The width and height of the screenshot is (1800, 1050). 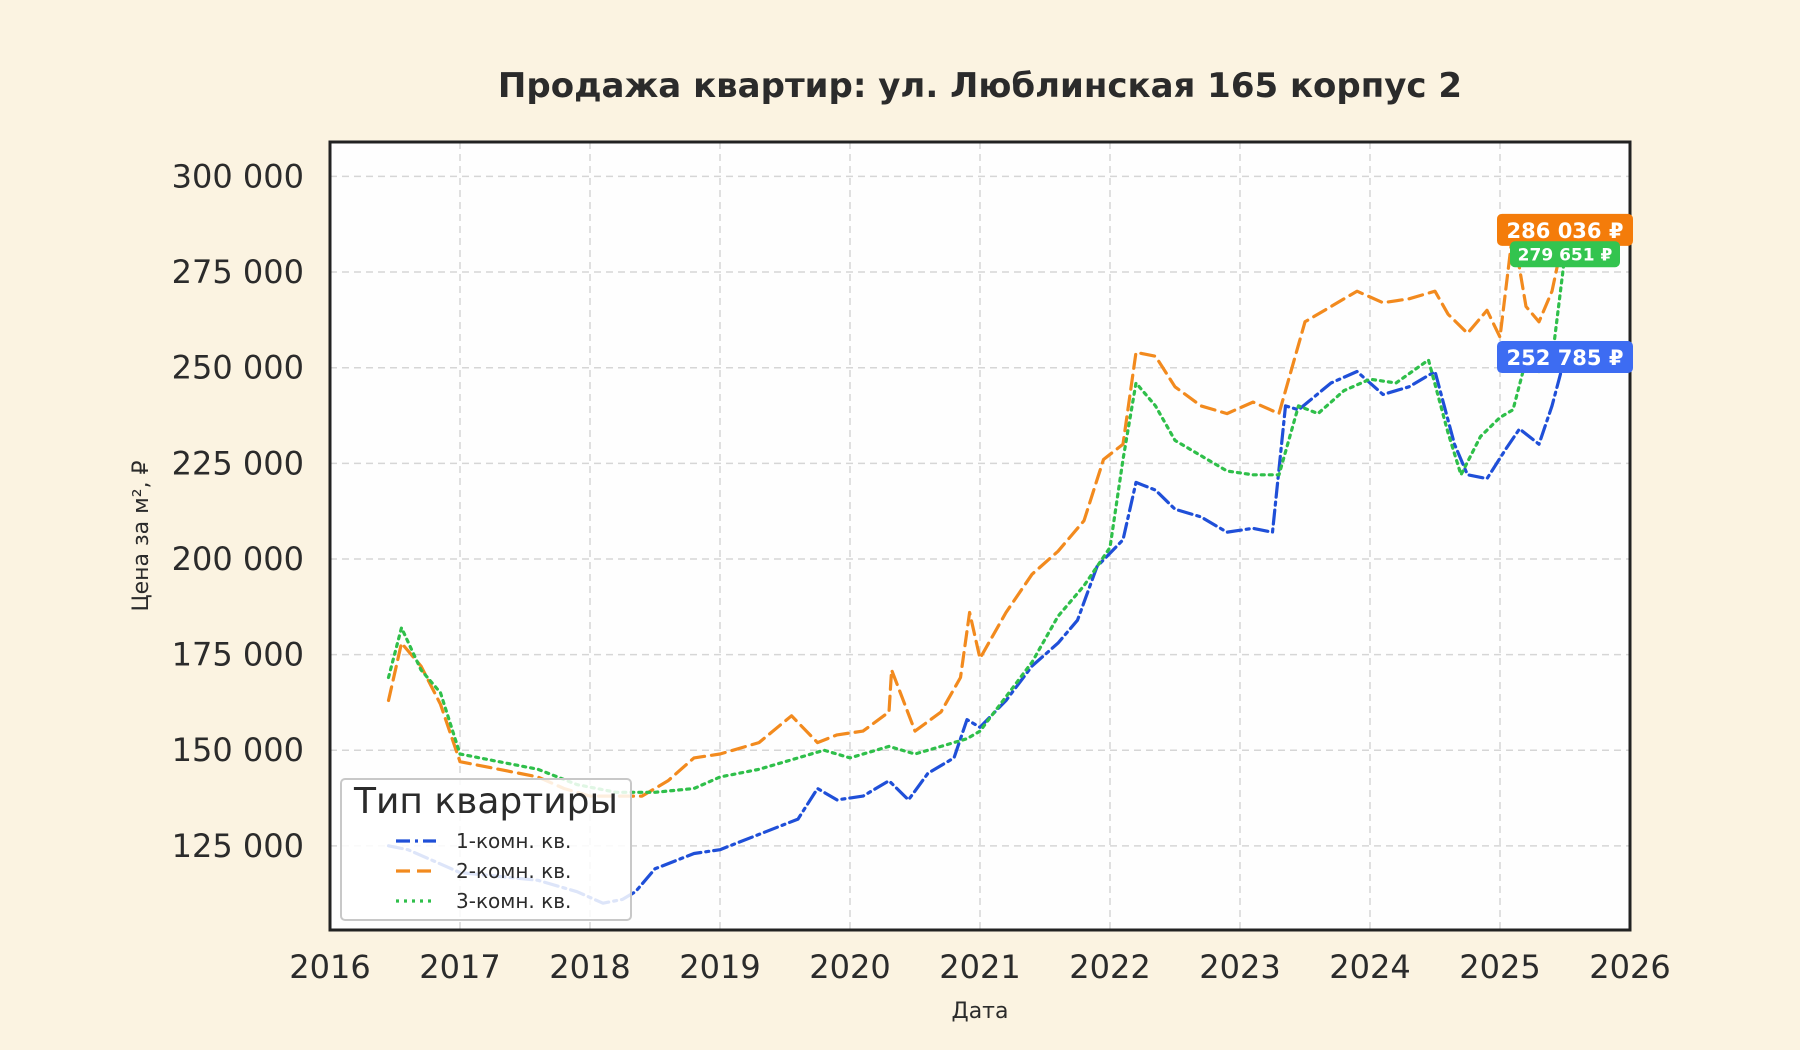 What do you see at coordinates (238, 655) in the screenshot?
I see `y-tick-label: 175 000` at bounding box center [238, 655].